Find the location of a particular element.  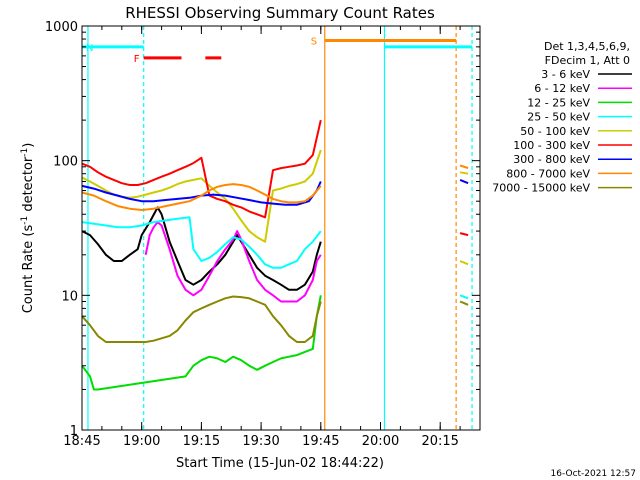

status-bar-label-0: N is located at coordinates (89, 48).